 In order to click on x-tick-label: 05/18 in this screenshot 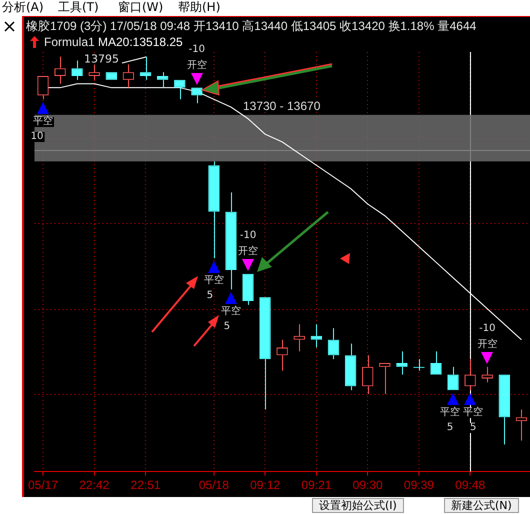, I will do `click(214, 485)`.